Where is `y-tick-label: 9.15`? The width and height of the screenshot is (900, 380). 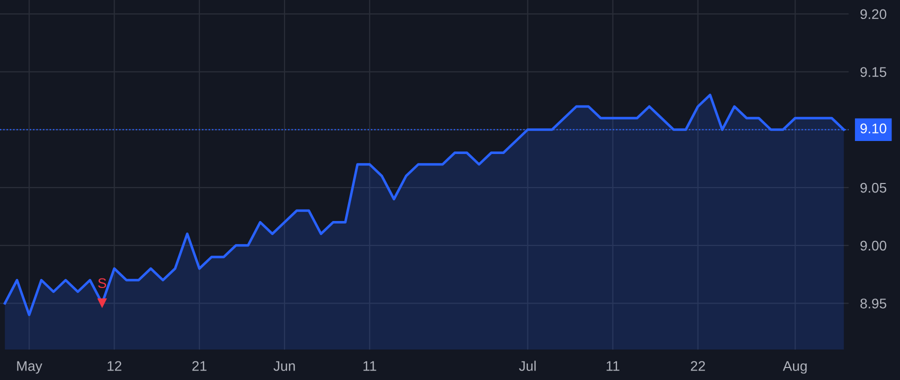
y-tick-label: 9.15 is located at coordinates (873, 72).